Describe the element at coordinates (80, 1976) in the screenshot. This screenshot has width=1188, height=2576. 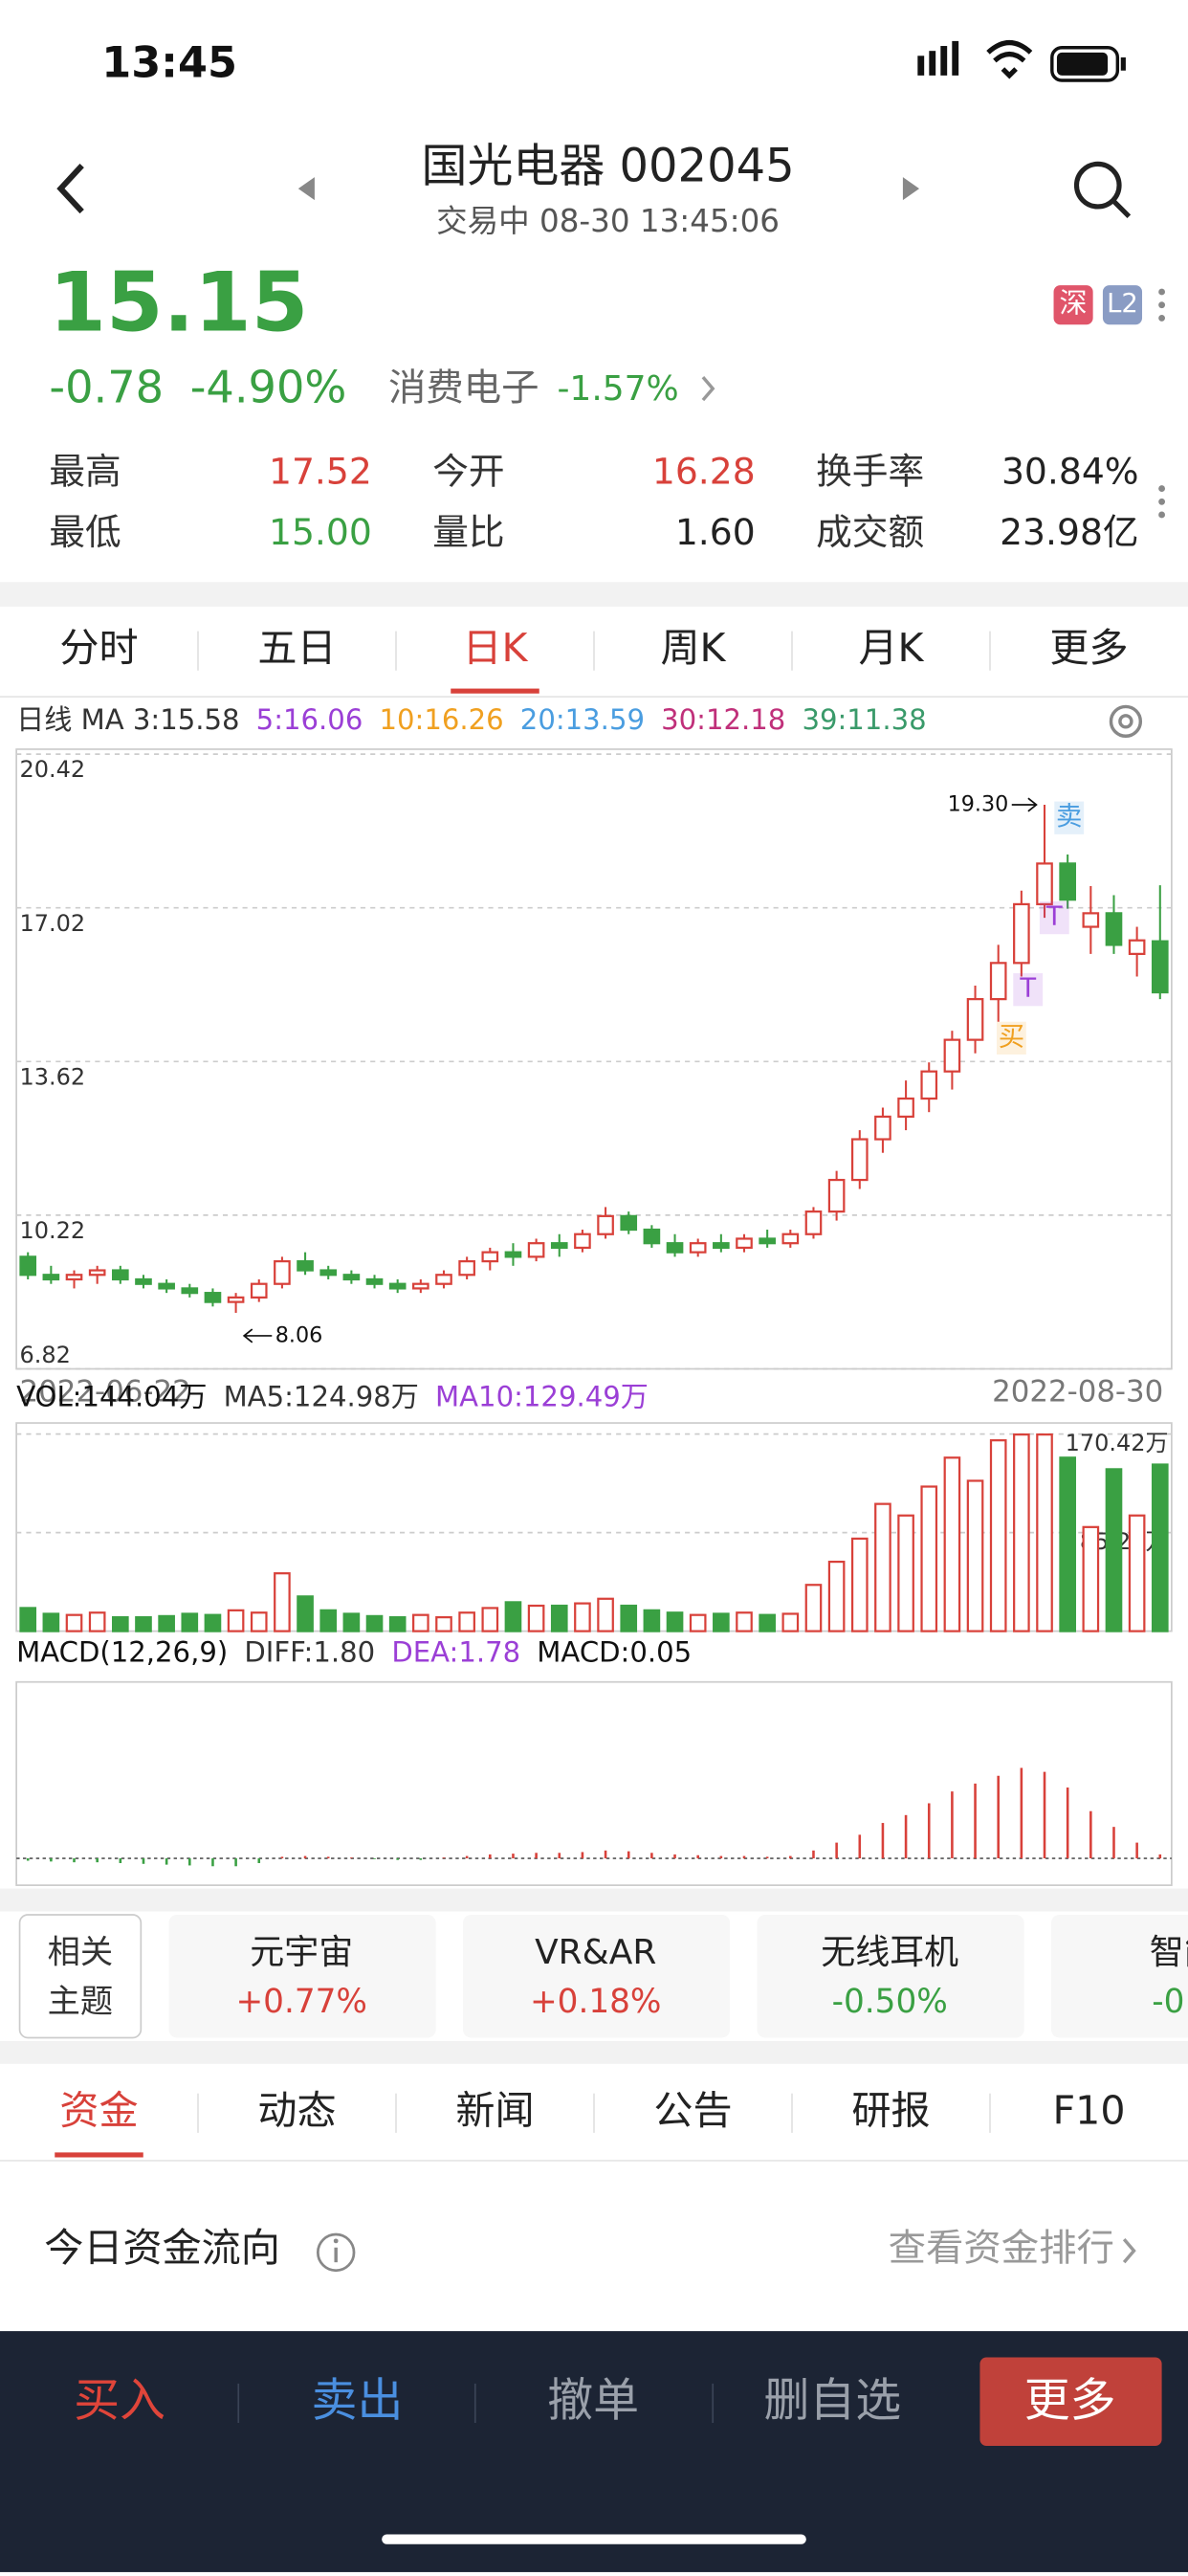
I see `concept-label-box` at that location.